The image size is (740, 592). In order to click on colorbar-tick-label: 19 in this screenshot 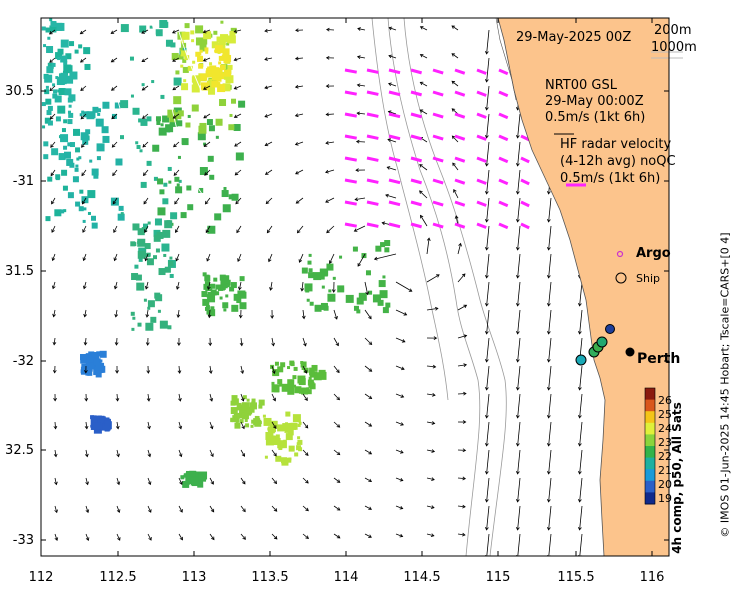, I will do `click(665, 498)`.